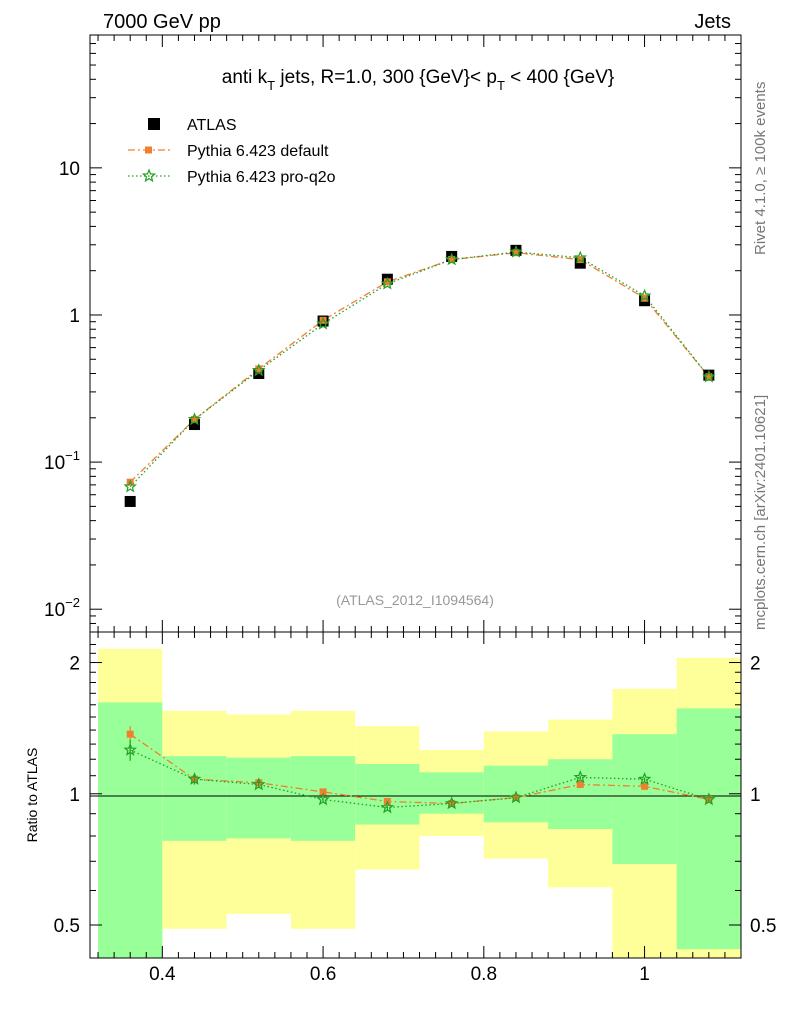 The height and width of the screenshot is (1024, 786). Describe the element at coordinates (62, 461) in the screenshot. I see `main-ytick-label: 10⁻¹` at that location.